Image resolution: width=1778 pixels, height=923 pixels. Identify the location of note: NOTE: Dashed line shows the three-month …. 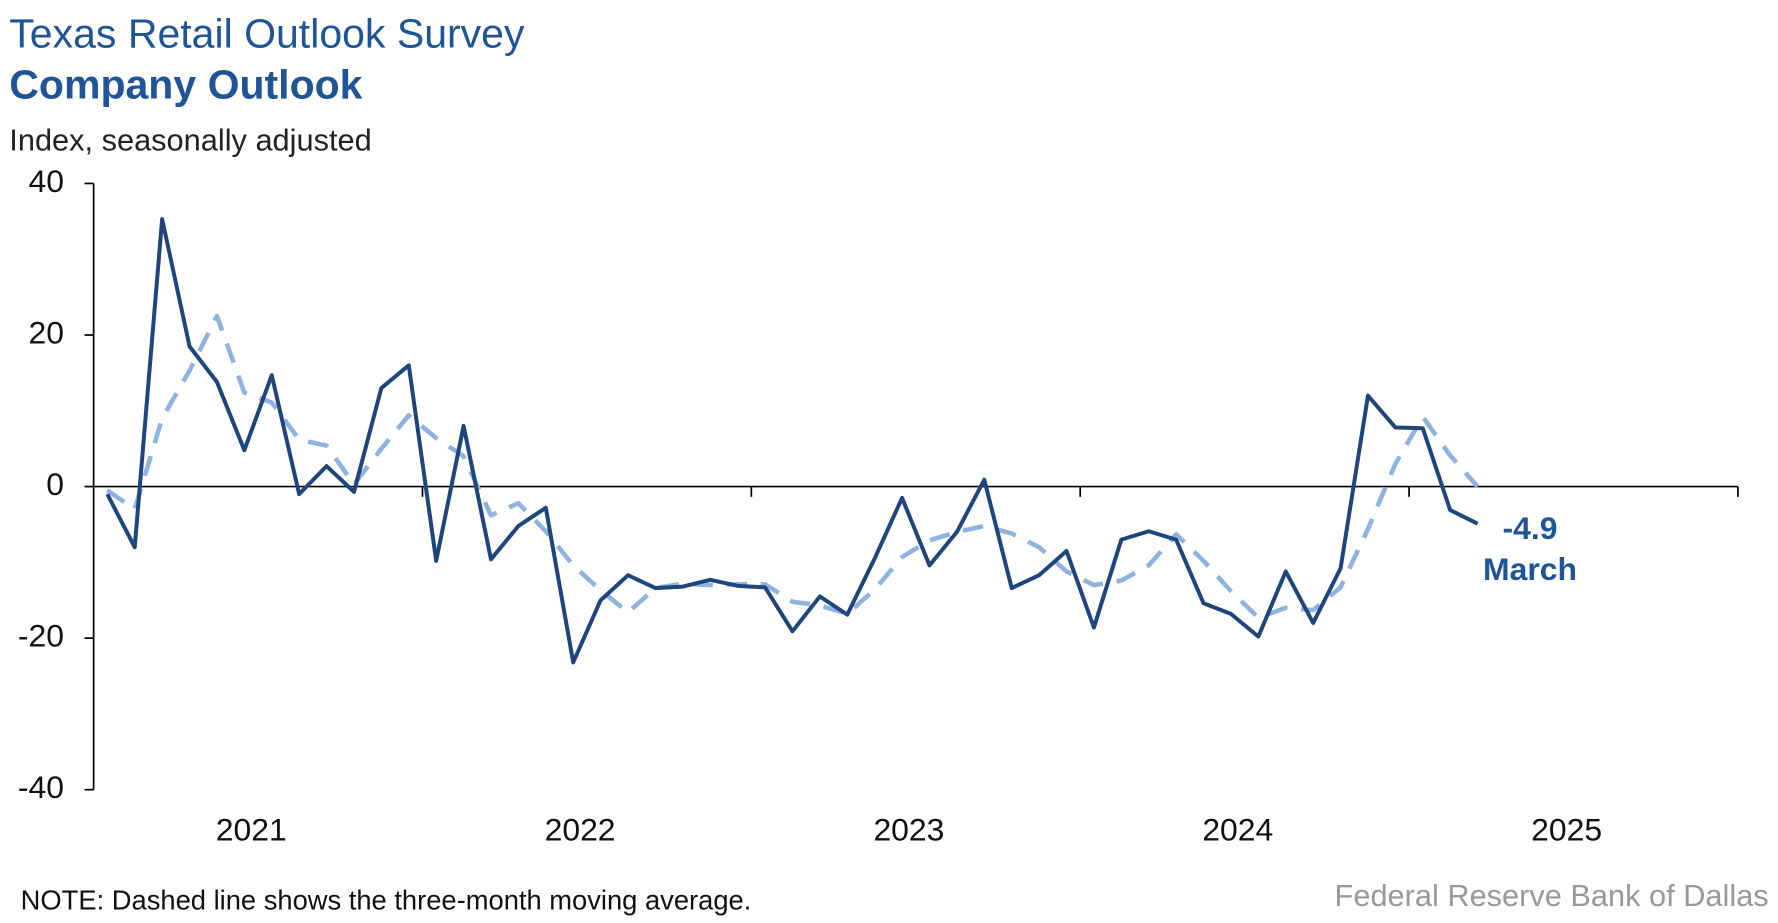
(386, 900).